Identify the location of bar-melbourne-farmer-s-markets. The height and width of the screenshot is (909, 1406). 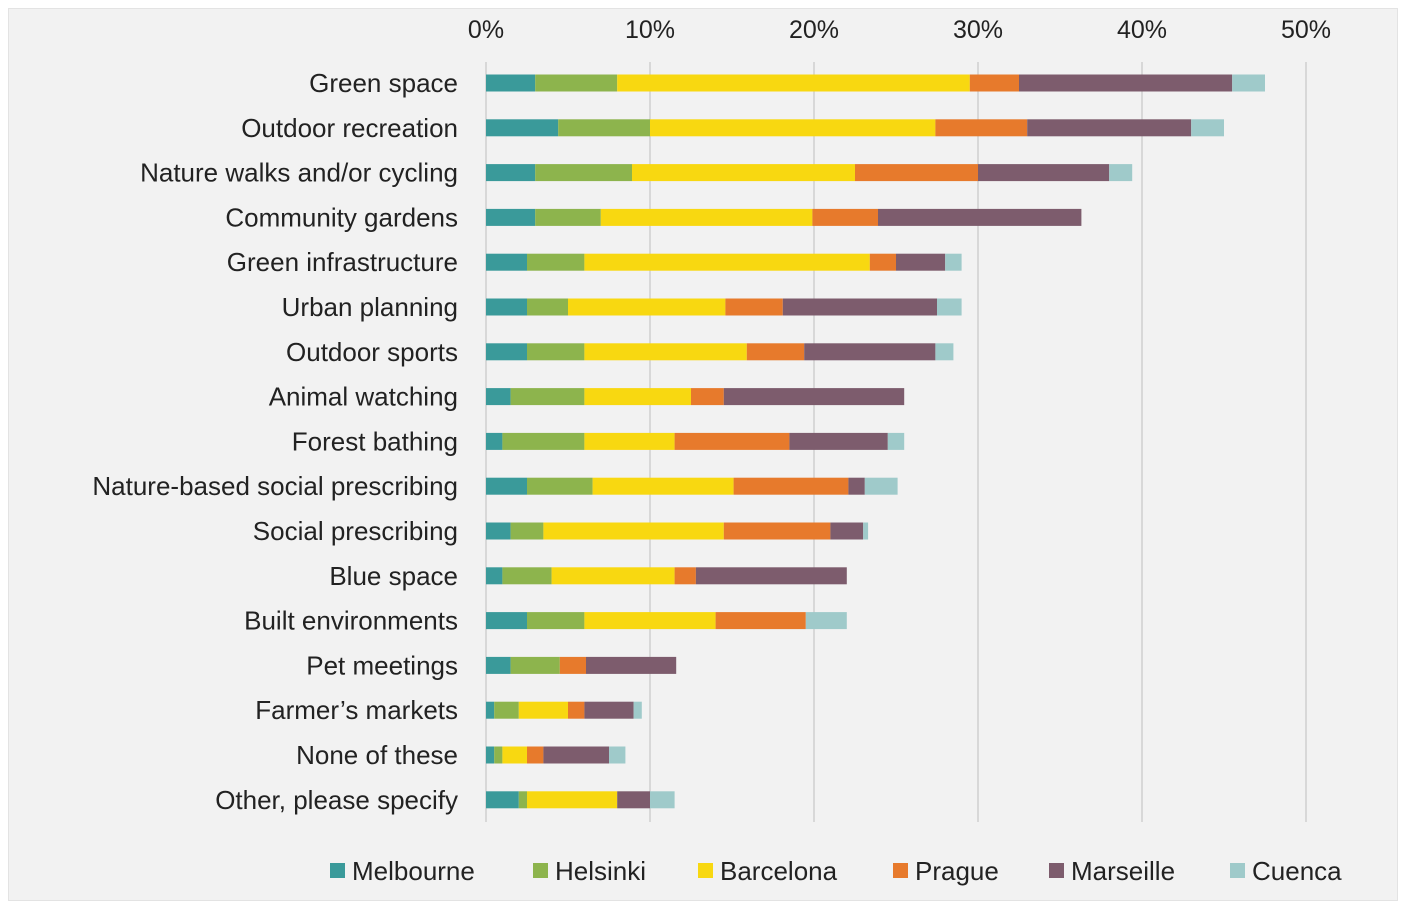
(490, 710).